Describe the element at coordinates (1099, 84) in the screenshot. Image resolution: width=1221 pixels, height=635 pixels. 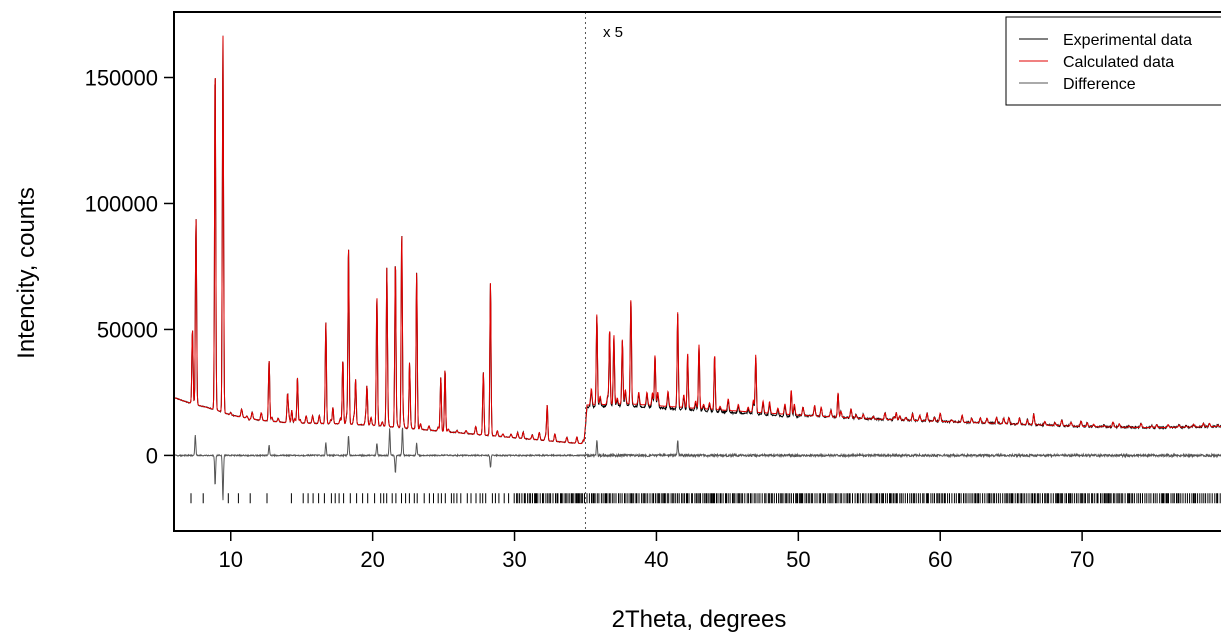
I see `legend-label-difference: Difference` at that location.